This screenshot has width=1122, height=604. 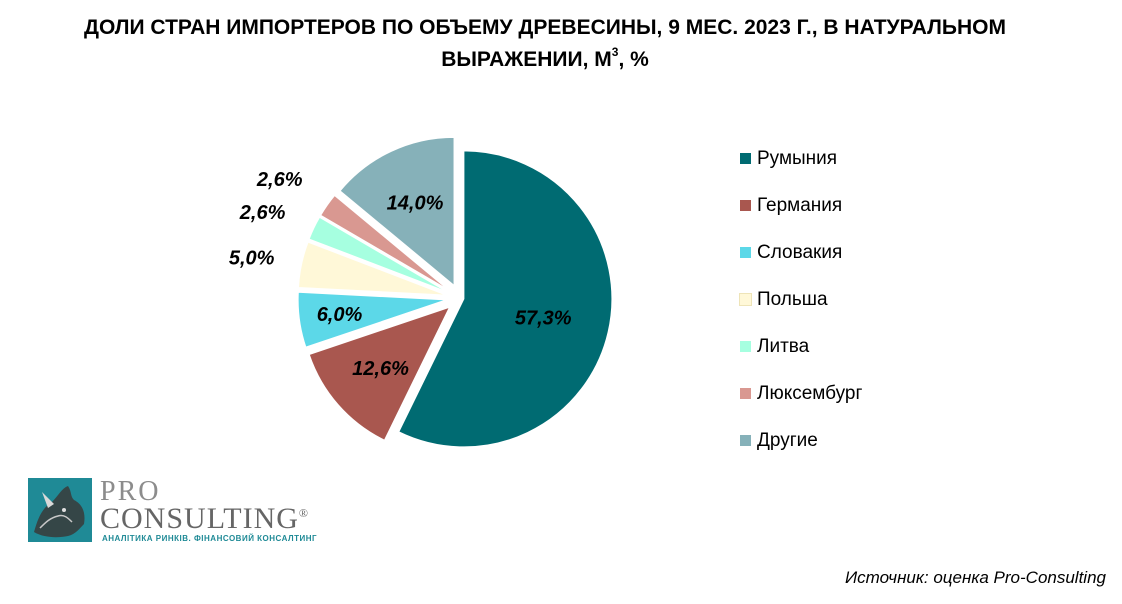 What do you see at coordinates (797, 158) in the screenshot?
I see `legend-label: Румыния` at bounding box center [797, 158].